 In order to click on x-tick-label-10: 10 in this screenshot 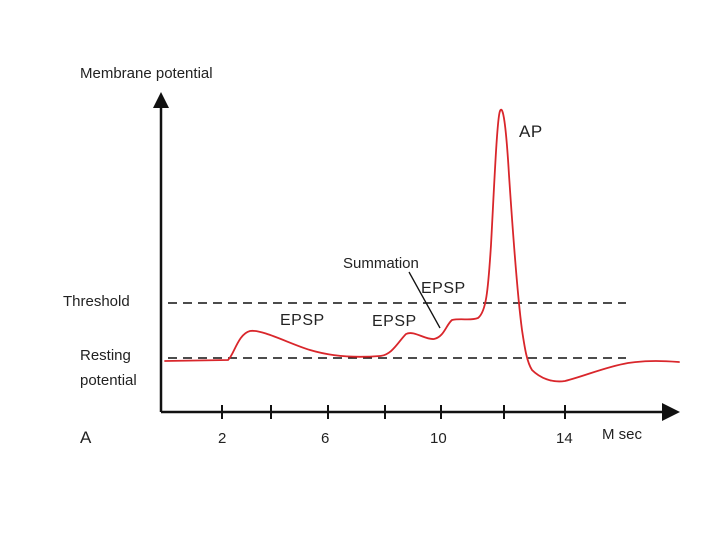, I will do `click(438, 438)`.